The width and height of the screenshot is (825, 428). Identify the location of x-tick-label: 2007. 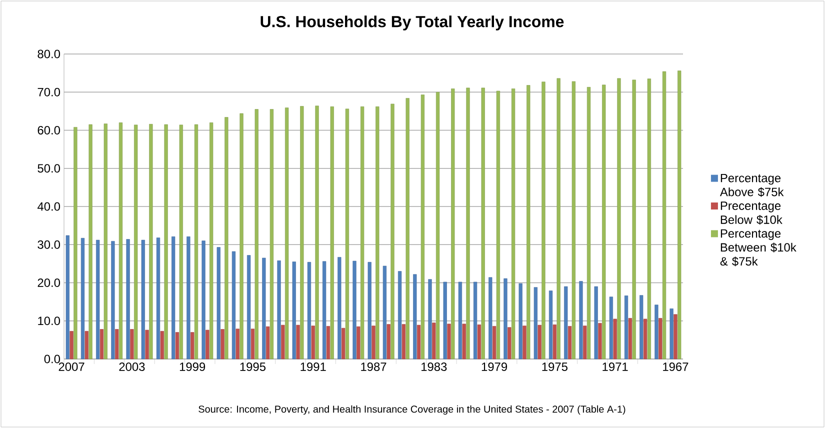
(71, 366).